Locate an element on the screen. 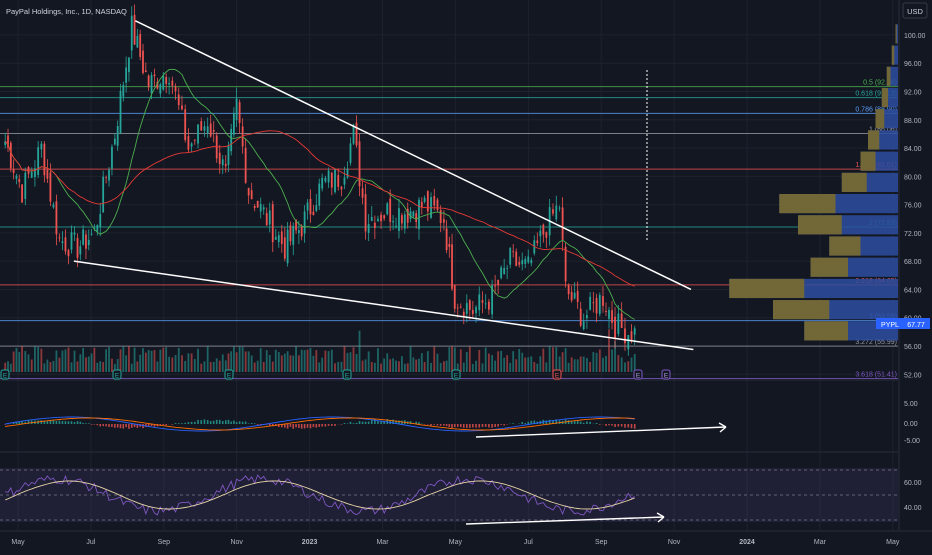  currency-button: USD is located at coordinates (915, 11).